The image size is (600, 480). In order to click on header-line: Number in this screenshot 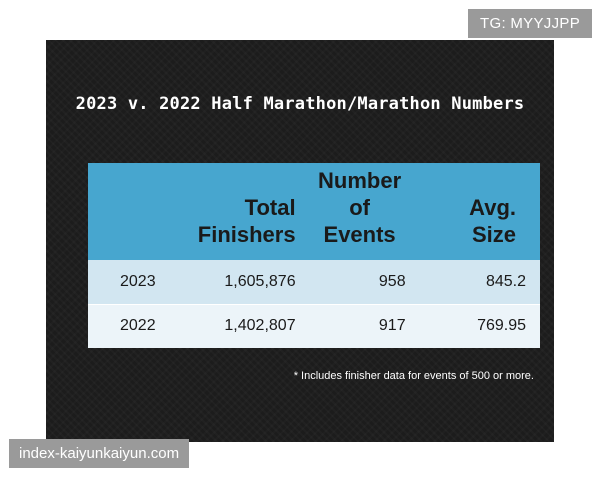, I will do `click(360, 180)`.